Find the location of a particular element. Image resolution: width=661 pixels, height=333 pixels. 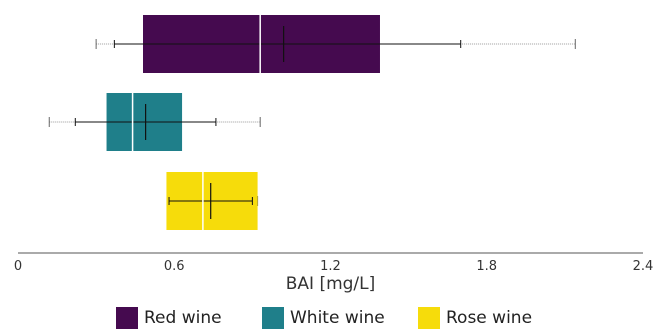

legend-label-red-wine: Red wine is located at coordinates (183, 317).